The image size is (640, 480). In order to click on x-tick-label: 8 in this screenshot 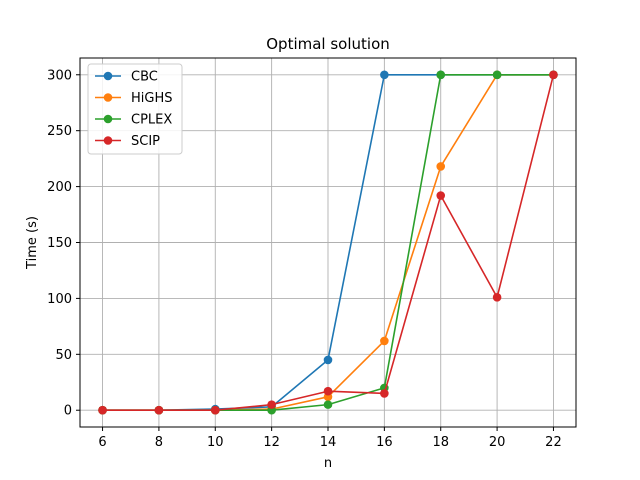, I will do `click(159, 442)`.